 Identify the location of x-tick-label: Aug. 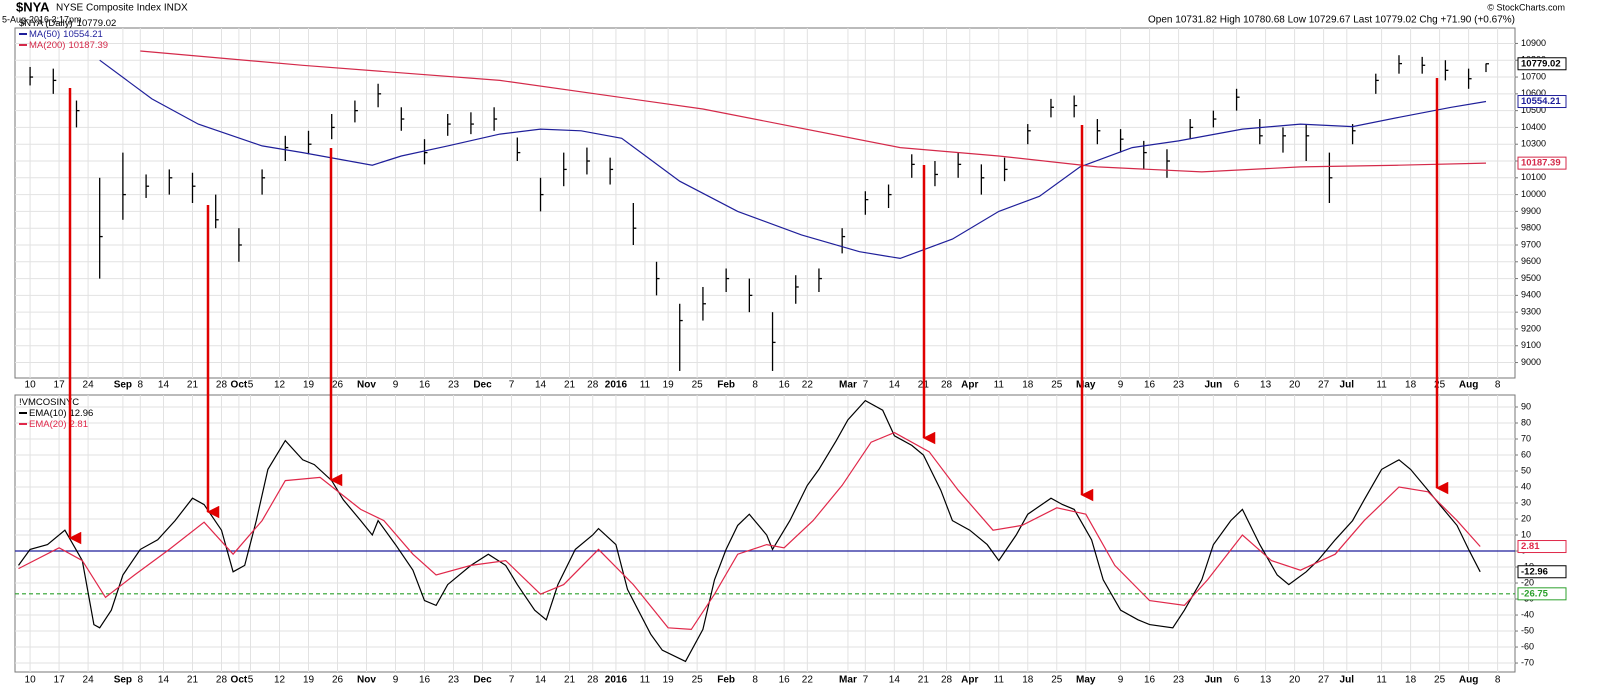
(1468, 680).